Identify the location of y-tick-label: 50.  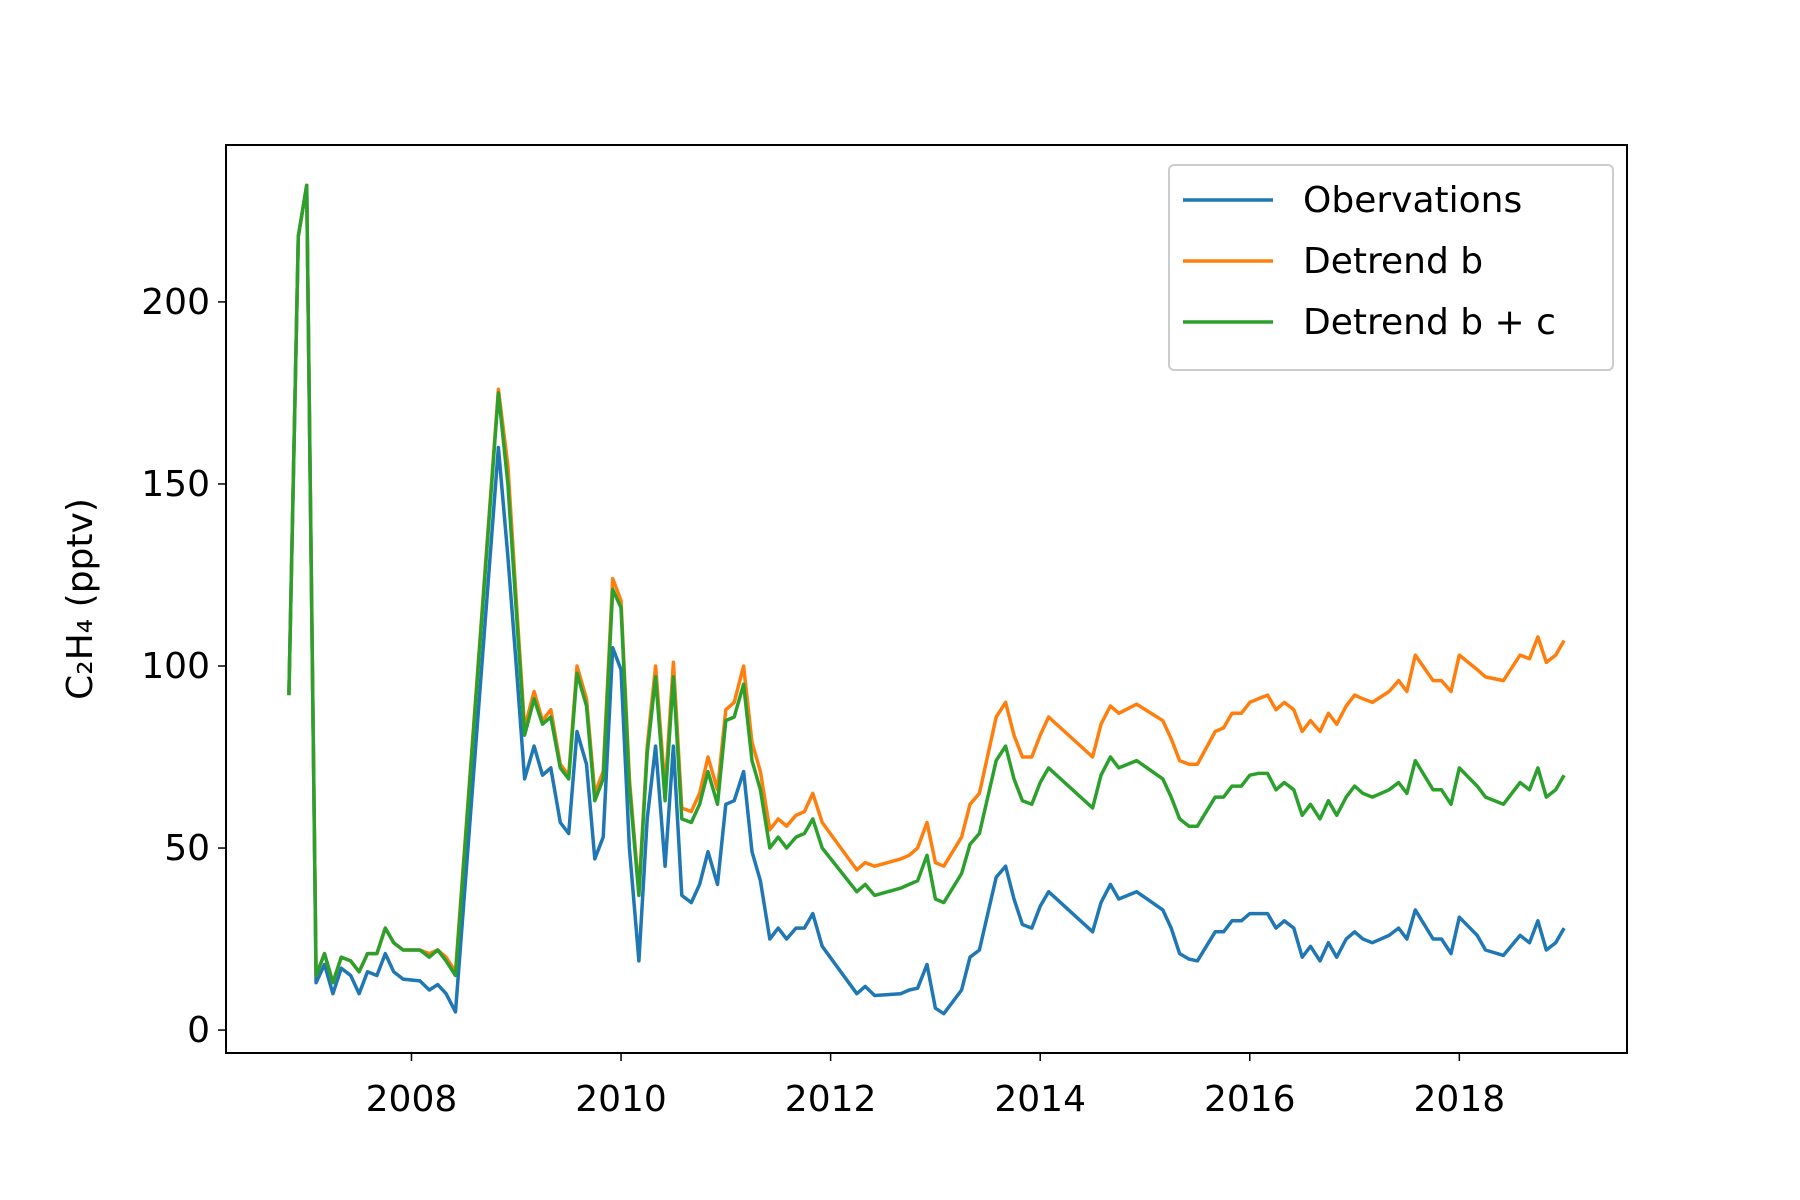
(187, 848).